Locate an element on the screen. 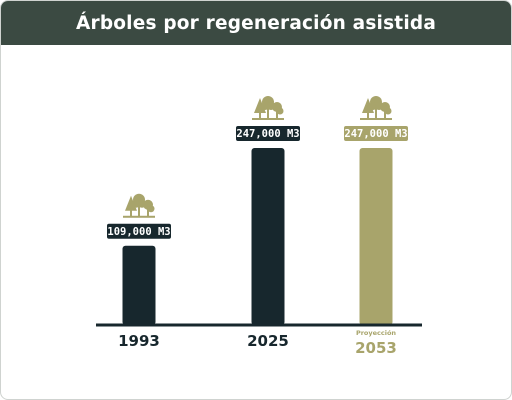 This screenshot has height=400, width=512. category-label: 1993 is located at coordinates (139, 341).